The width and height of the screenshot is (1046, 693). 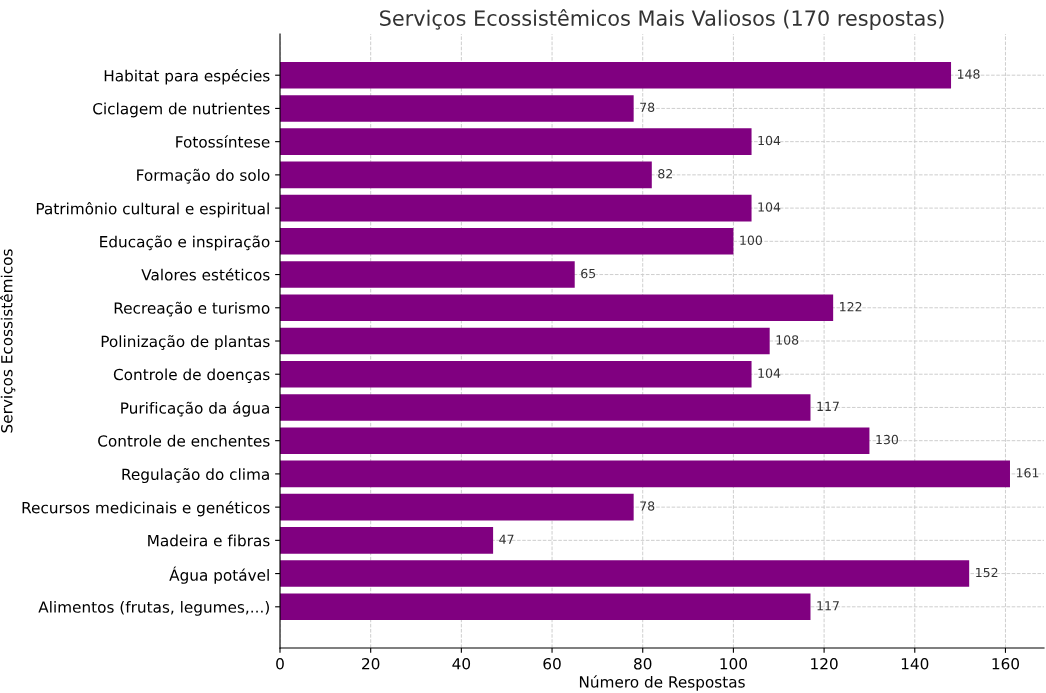 What do you see at coordinates (223, 141) in the screenshot?
I see `y-tick-label: Fotossíntese` at bounding box center [223, 141].